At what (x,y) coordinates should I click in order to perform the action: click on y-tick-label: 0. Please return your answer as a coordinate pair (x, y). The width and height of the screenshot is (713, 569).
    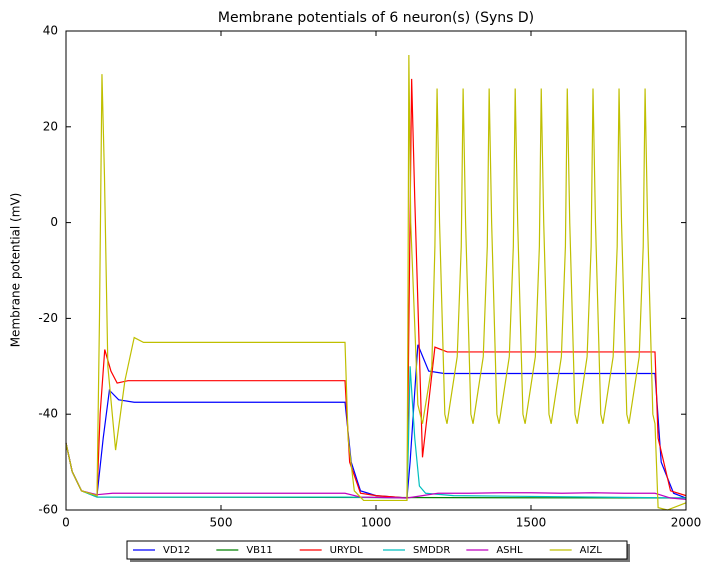
    Looking at the image, I should click on (54, 222).